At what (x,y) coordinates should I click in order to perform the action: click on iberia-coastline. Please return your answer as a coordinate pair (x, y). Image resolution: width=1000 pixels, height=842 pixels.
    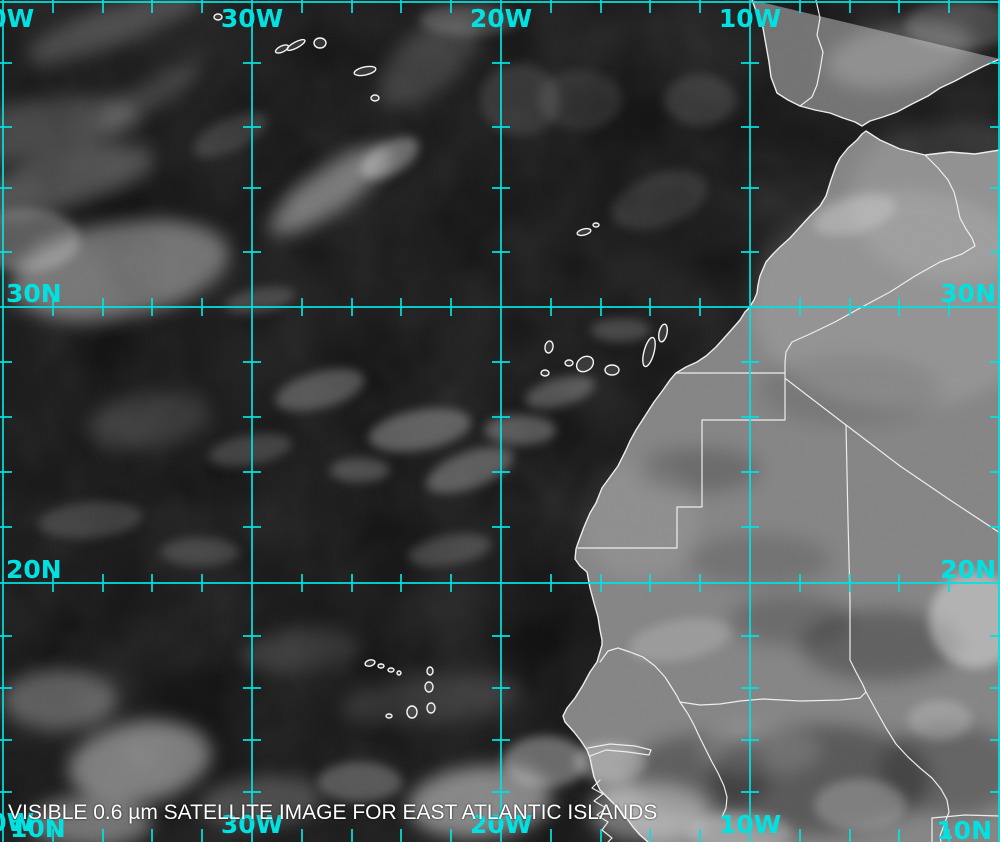
    Looking at the image, I should click on (875, 63).